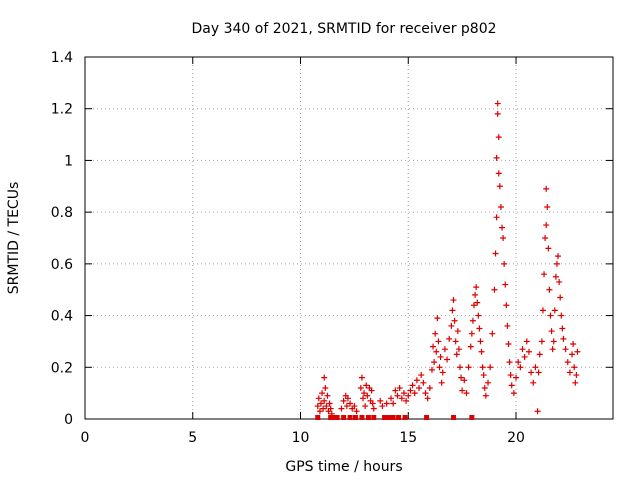 This screenshot has width=640, height=480. What do you see at coordinates (85, 438) in the screenshot?
I see `x-tick-label: 0` at bounding box center [85, 438].